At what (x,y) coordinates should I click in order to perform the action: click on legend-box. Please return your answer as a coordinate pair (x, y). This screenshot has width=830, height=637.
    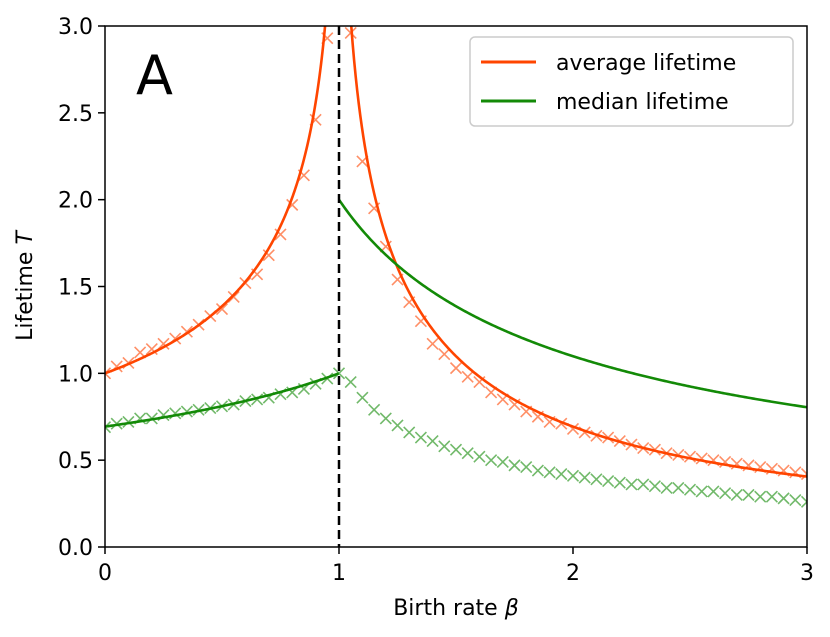
    Looking at the image, I should click on (631, 81).